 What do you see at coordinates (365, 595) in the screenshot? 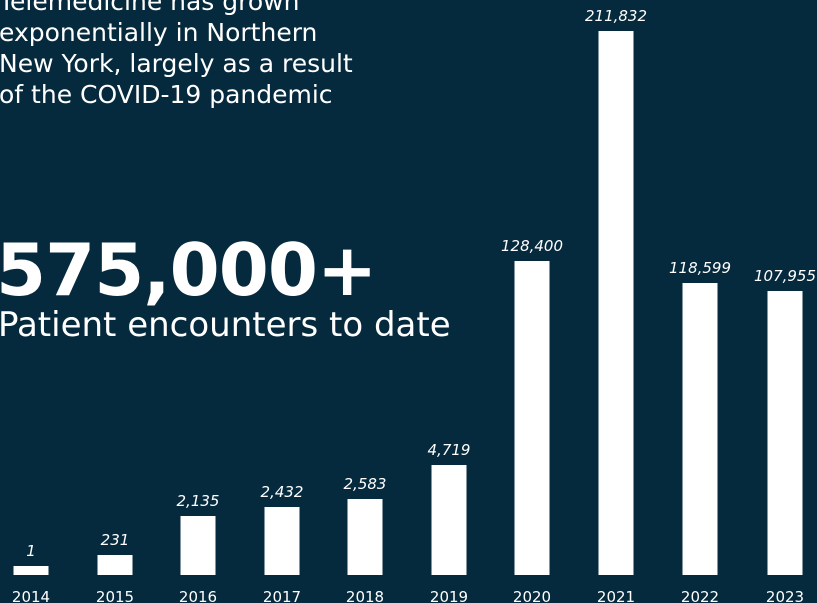
I see `x-tick-2018: 2018` at bounding box center [365, 595].